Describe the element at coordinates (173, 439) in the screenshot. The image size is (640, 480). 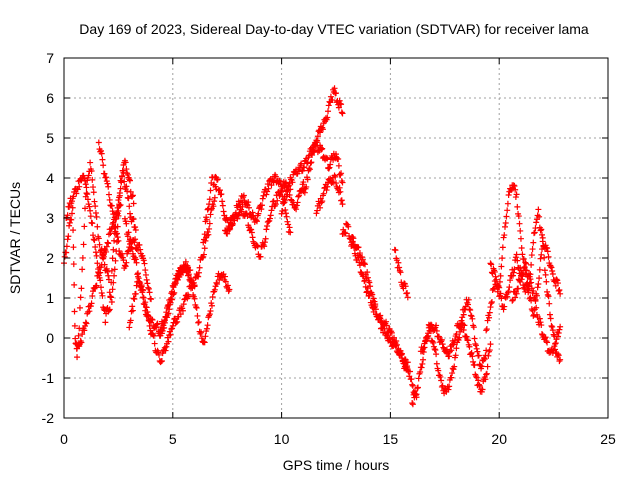
I see `x-tick-label: 5` at that location.